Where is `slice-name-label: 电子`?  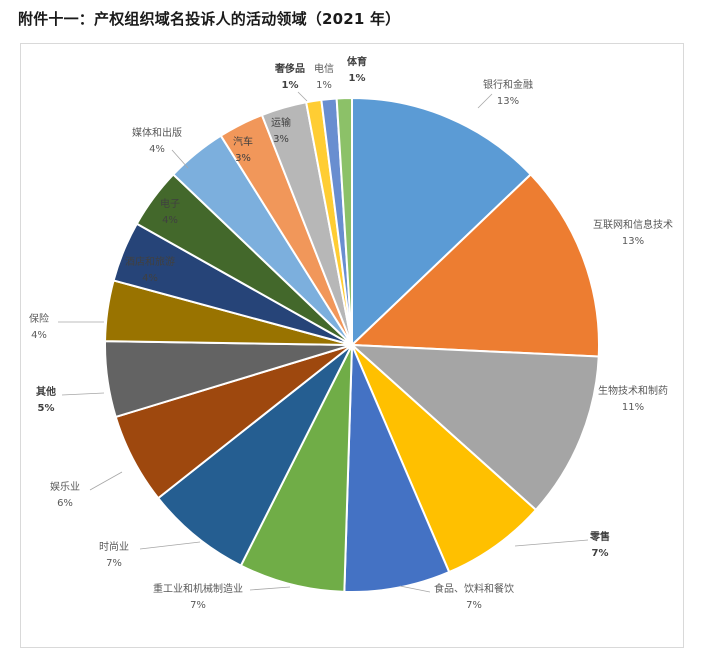 slice-name-label: 电子 is located at coordinates (170, 203).